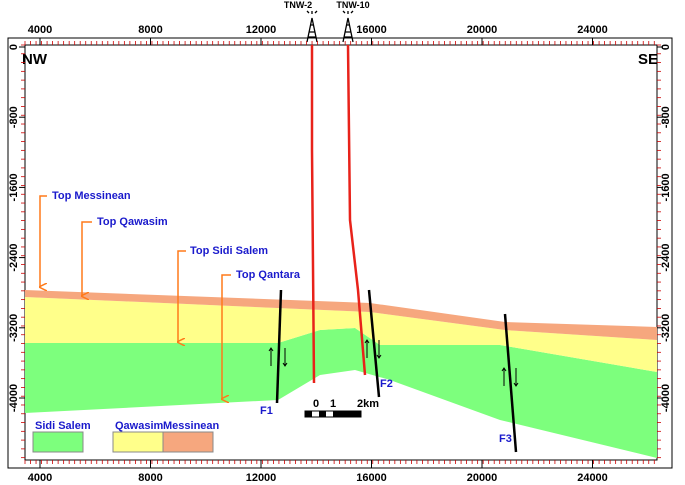  What do you see at coordinates (393, 363) in the screenshot?
I see `fault-arrows` at bounding box center [393, 363].